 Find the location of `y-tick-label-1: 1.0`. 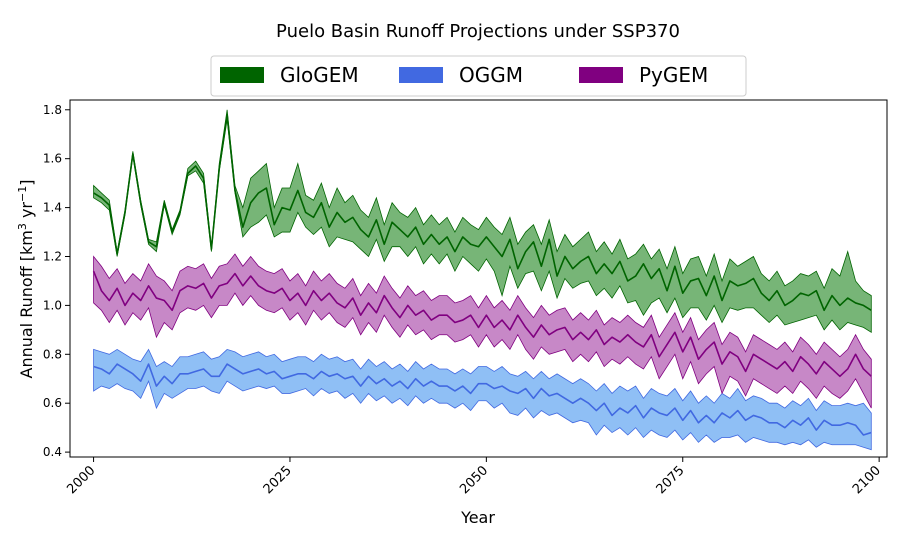

y-tick-label-1: 1.0 is located at coordinates (52, 305).